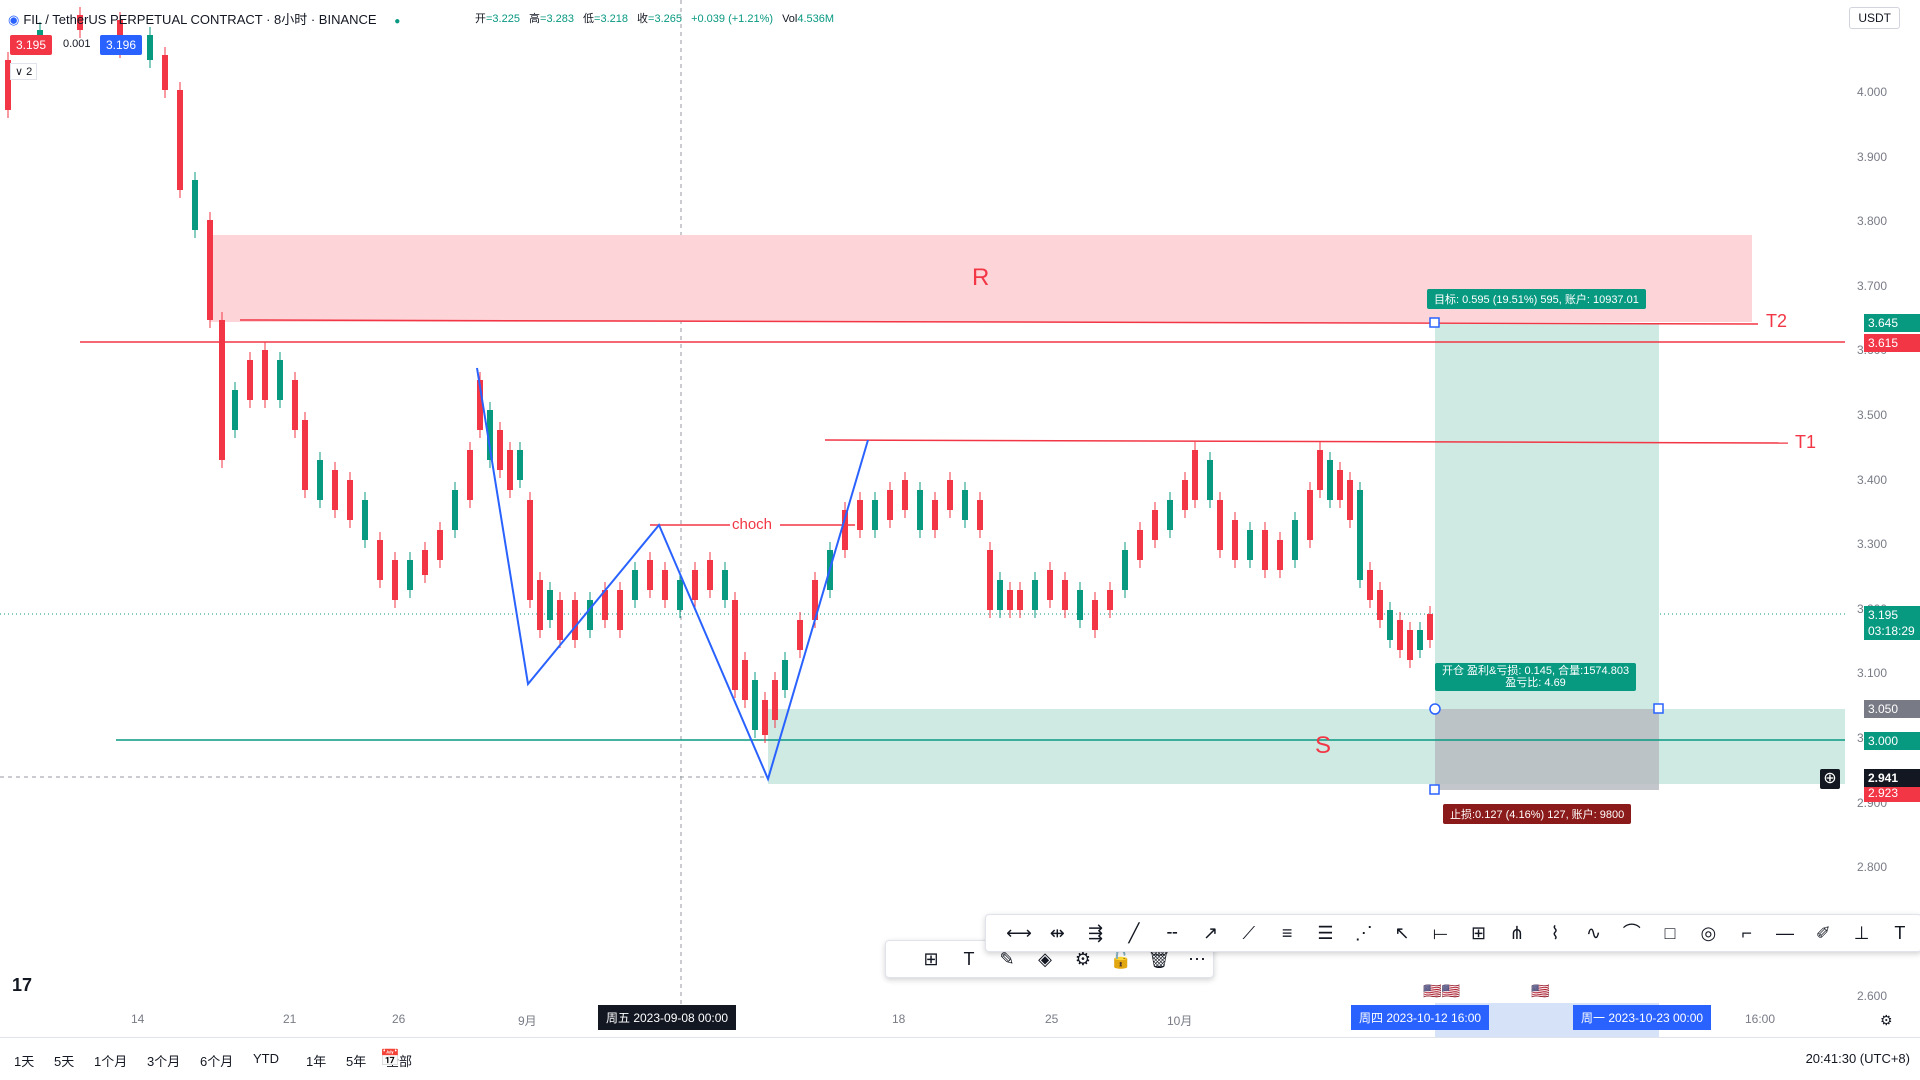 This screenshot has width=1920, height=1080. What do you see at coordinates (1746, 933) in the screenshot?
I see `polyline-icon: ⌐` at bounding box center [1746, 933].